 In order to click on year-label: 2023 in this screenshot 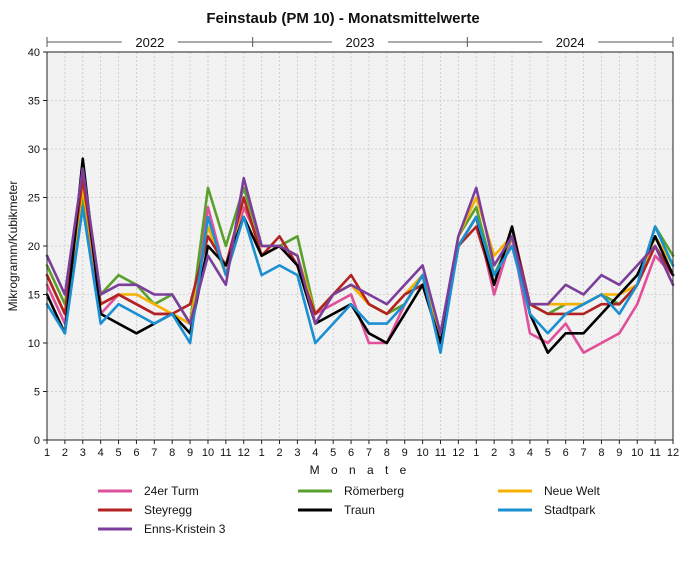, I will do `click(360, 42)`.